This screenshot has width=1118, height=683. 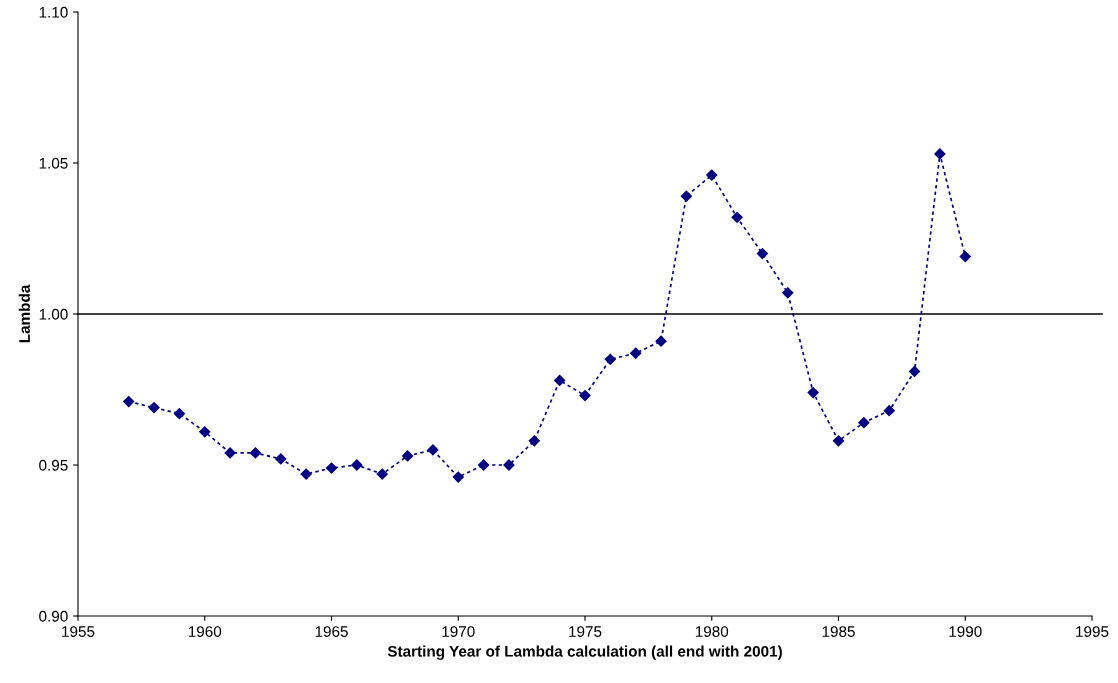 What do you see at coordinates (838, 631) in the screenshot?
I see `x-tick-label: 1985` at bounding box center [838, 631].